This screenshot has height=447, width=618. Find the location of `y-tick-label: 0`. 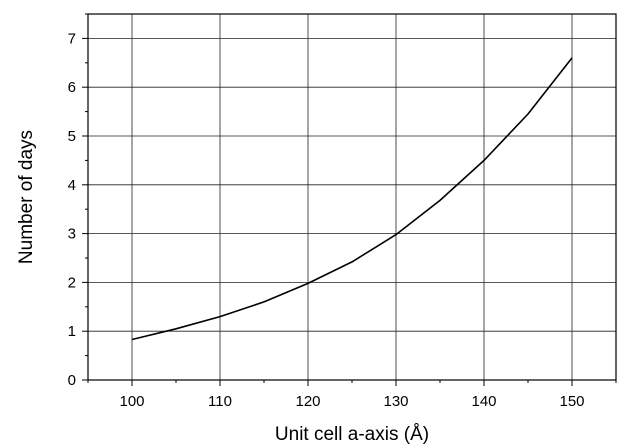

y-tick-label: 0 is located at coordinates (72, 380).